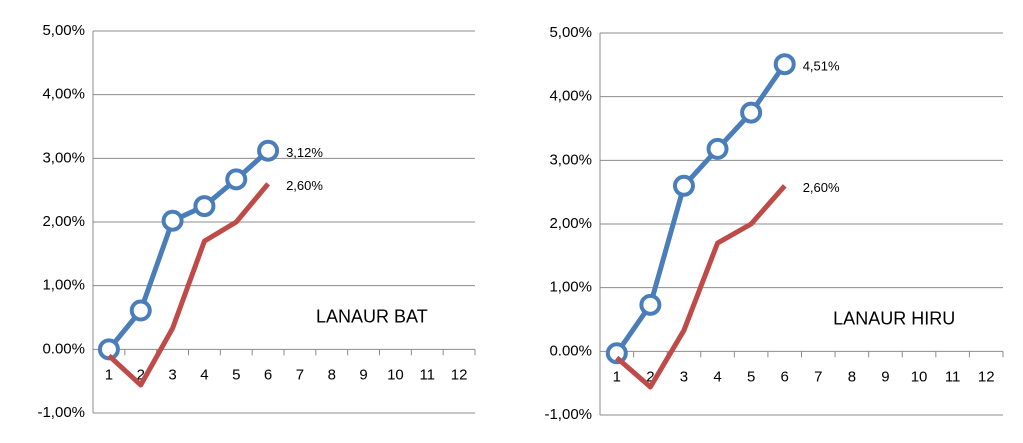  What do you see at coordinates (894, 318) in the screenshot?
I see `annotation: LANAUR HIRU` at bounding box center [894, 318].